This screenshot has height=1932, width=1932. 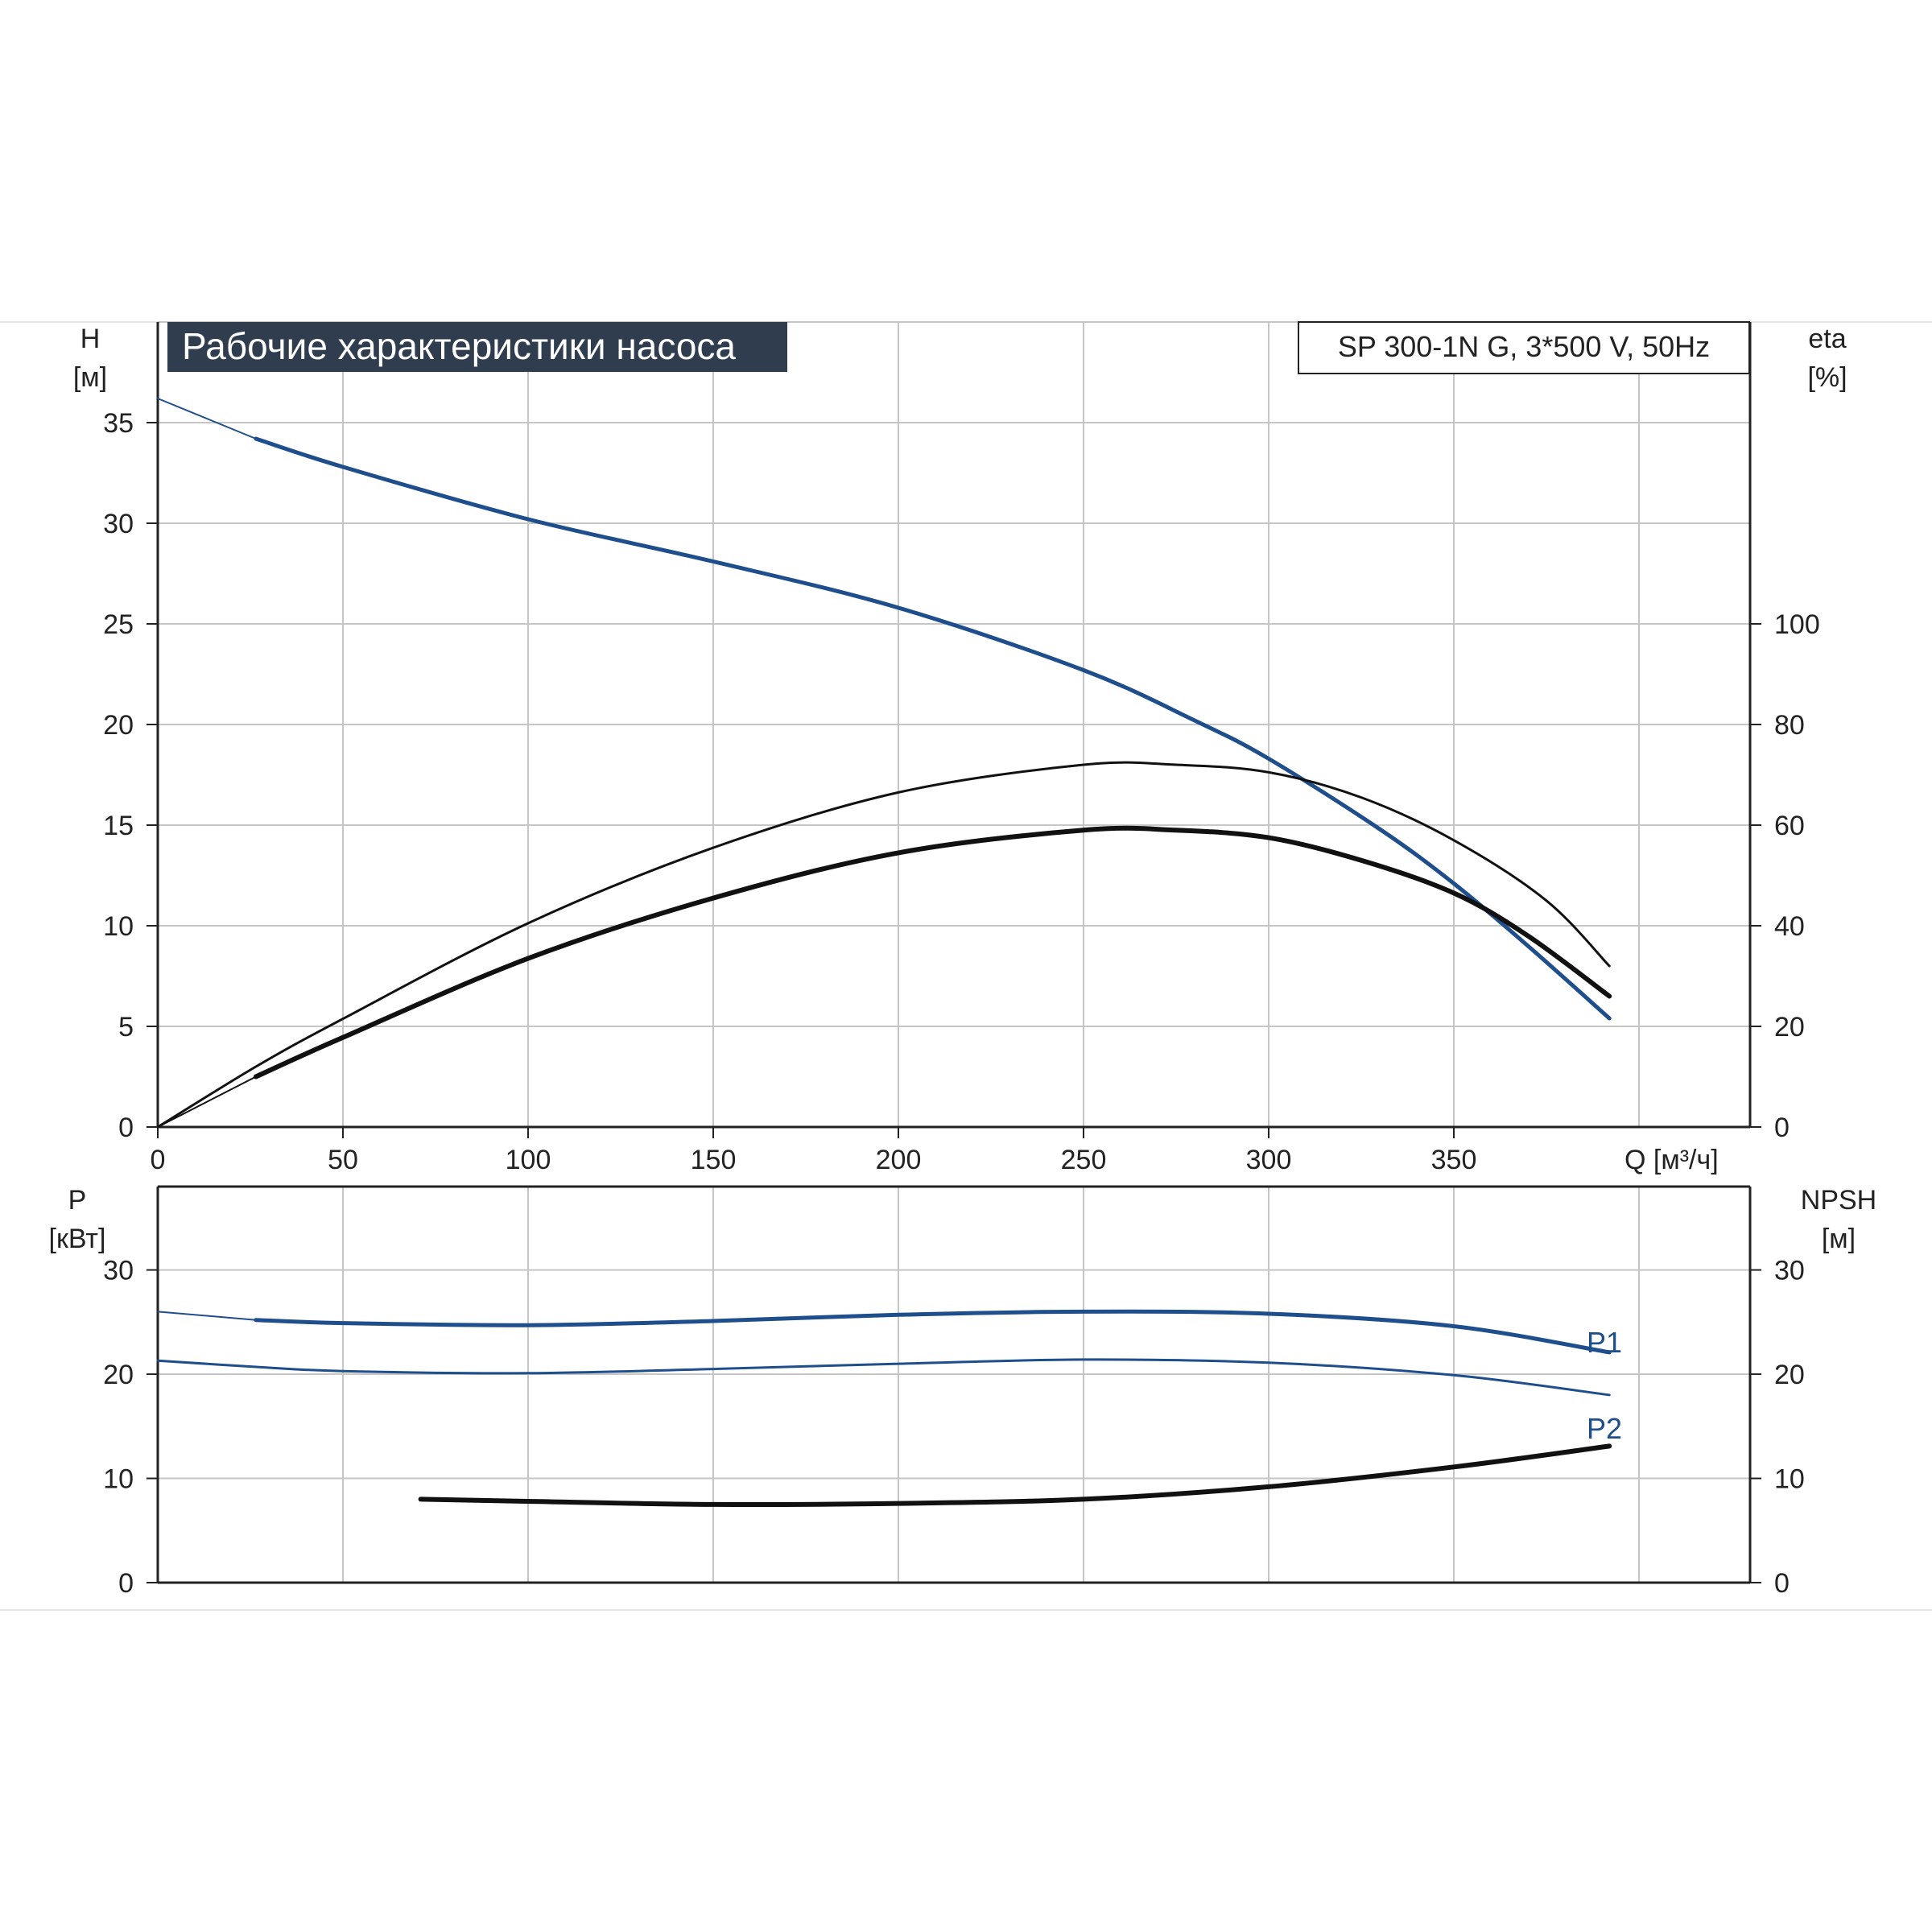 I want to click on h-axis-label: H, so click(x=90, y=339).